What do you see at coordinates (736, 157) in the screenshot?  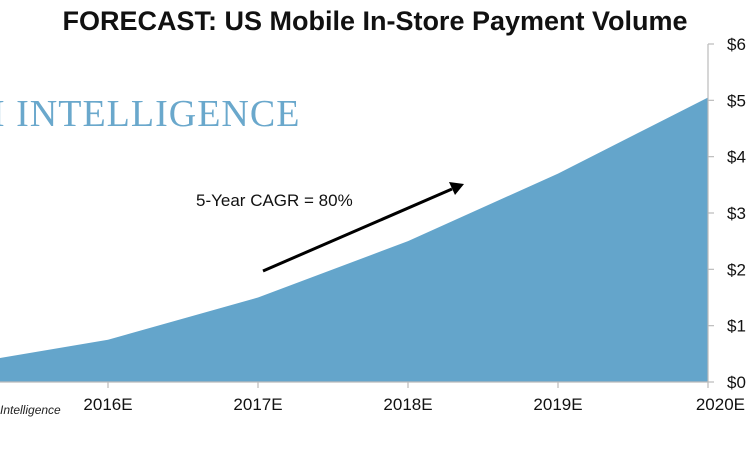 I see `y-tick-label: $4` at bounding box center [736, 157].